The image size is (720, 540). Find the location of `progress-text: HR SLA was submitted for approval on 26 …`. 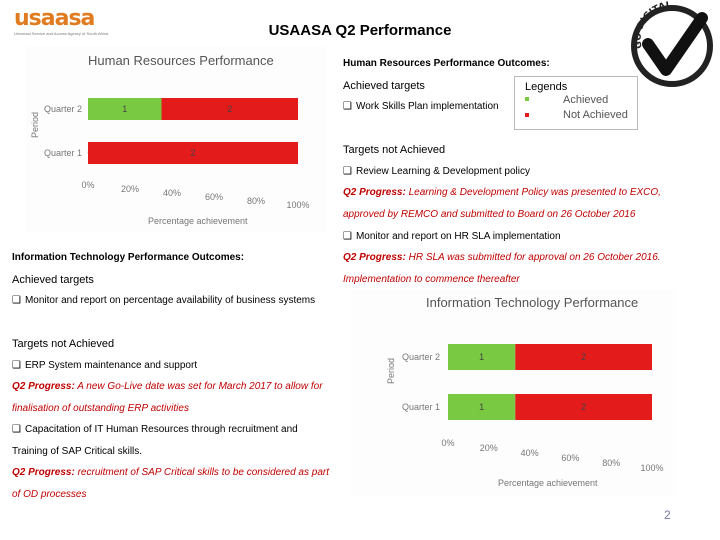

progress-text: HR SLA was submitted for approval on 26 … is located at coordinates (534, 257).